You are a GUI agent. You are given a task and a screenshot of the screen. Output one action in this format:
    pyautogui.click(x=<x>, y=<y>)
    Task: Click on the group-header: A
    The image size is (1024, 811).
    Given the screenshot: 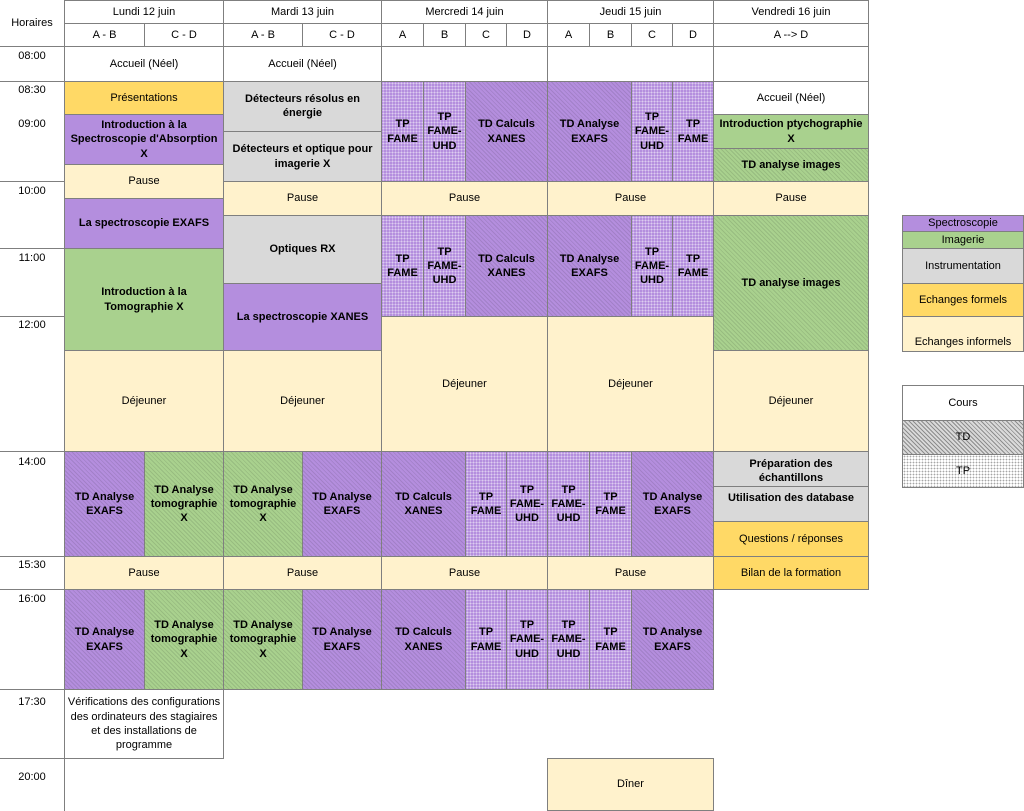 What is the action you would take?
    pyautogui.click(x=568, y=35)
    